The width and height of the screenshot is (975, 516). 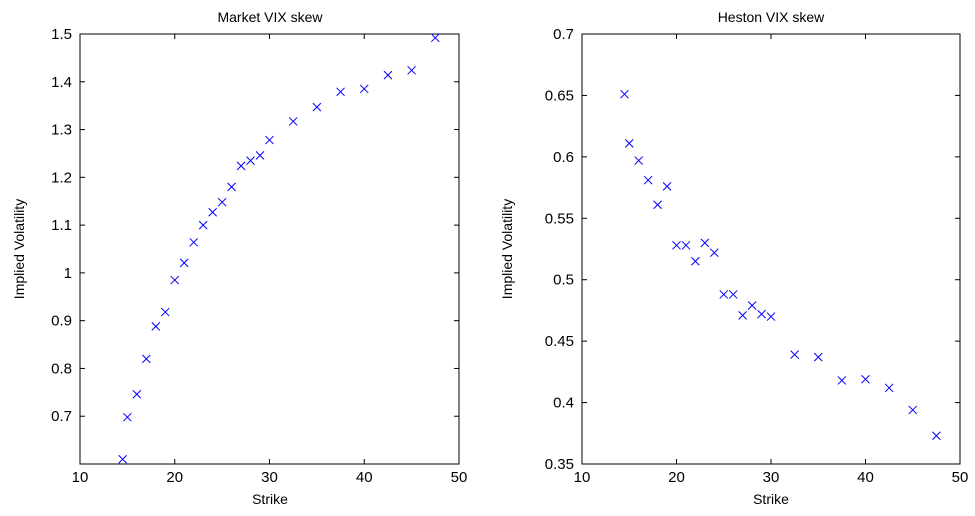 What do you see at coordinates (771, 17) in the screenshot?
I see `chart-title: Heston VIX skew` at bounding box center [771, 17].